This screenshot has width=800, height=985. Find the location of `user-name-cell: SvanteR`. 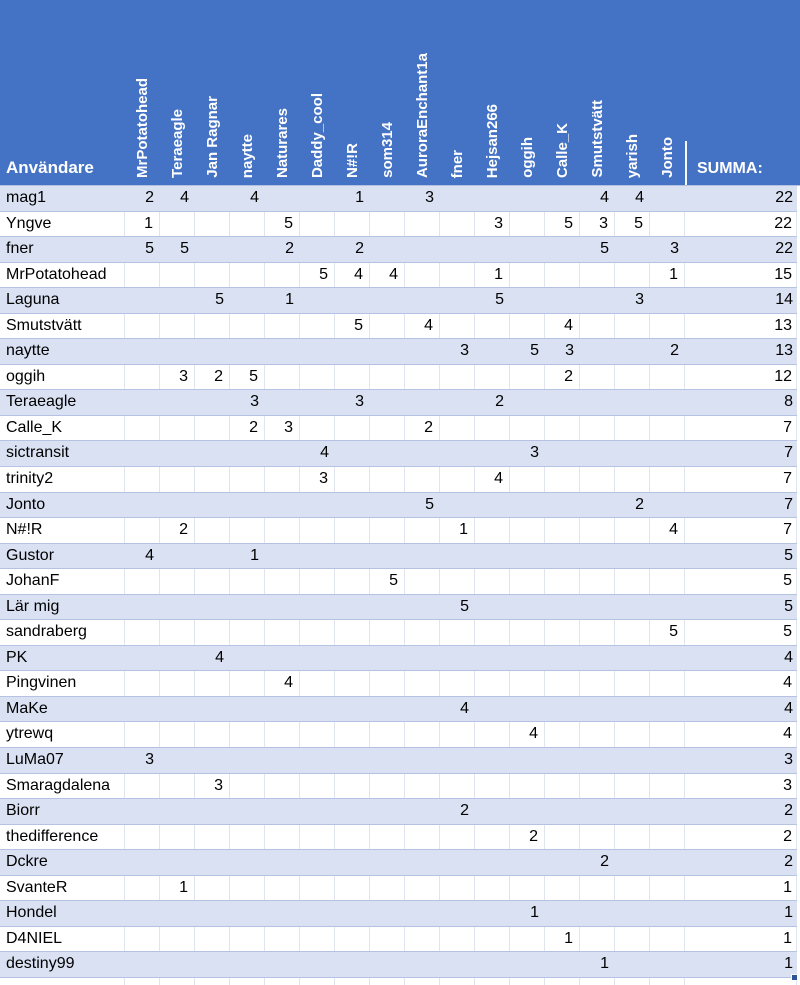

user-name-cell: SvanteR is located at coordinates (62, 888).